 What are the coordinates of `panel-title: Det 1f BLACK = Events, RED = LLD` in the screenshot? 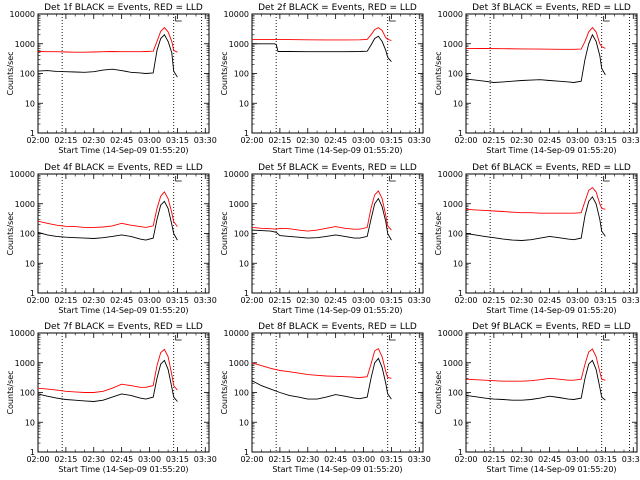 It's located at (123, 8).